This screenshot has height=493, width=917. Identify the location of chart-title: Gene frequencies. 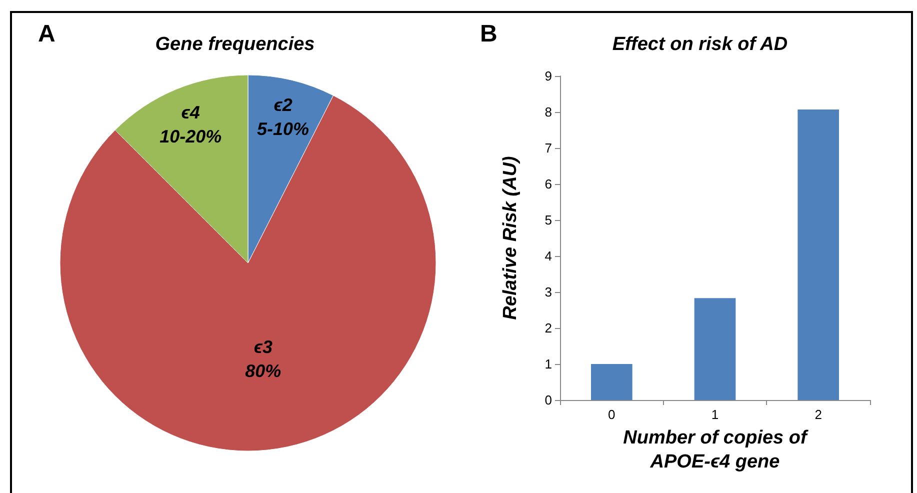
(235, 44).